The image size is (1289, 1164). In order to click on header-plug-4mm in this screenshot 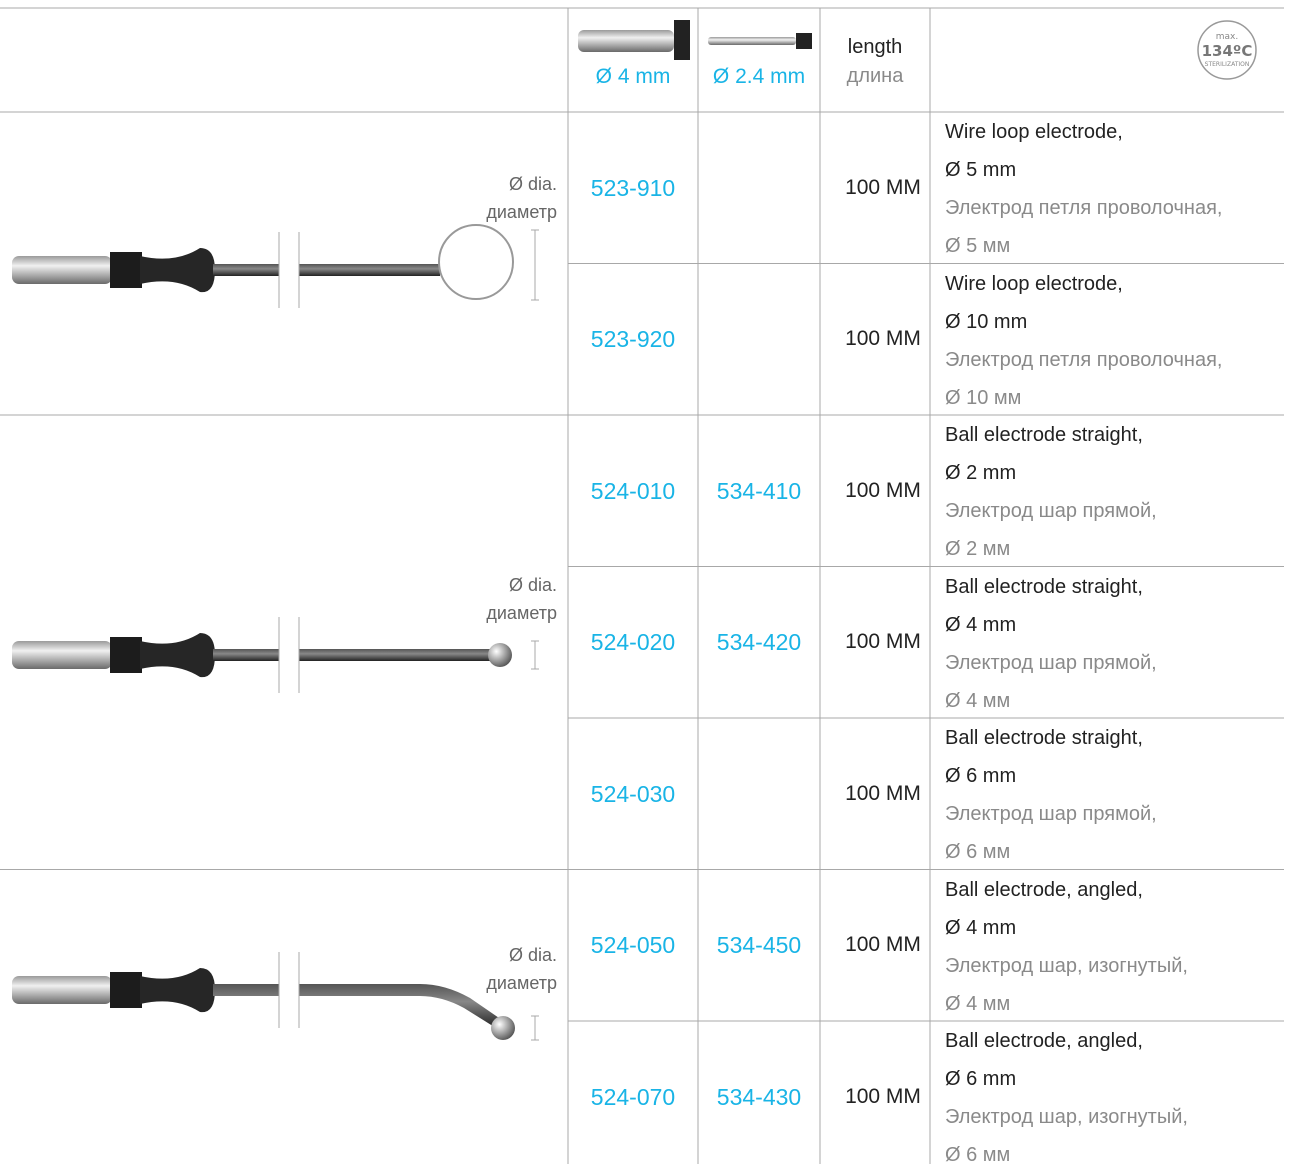, I will do `click(634, 40)`.